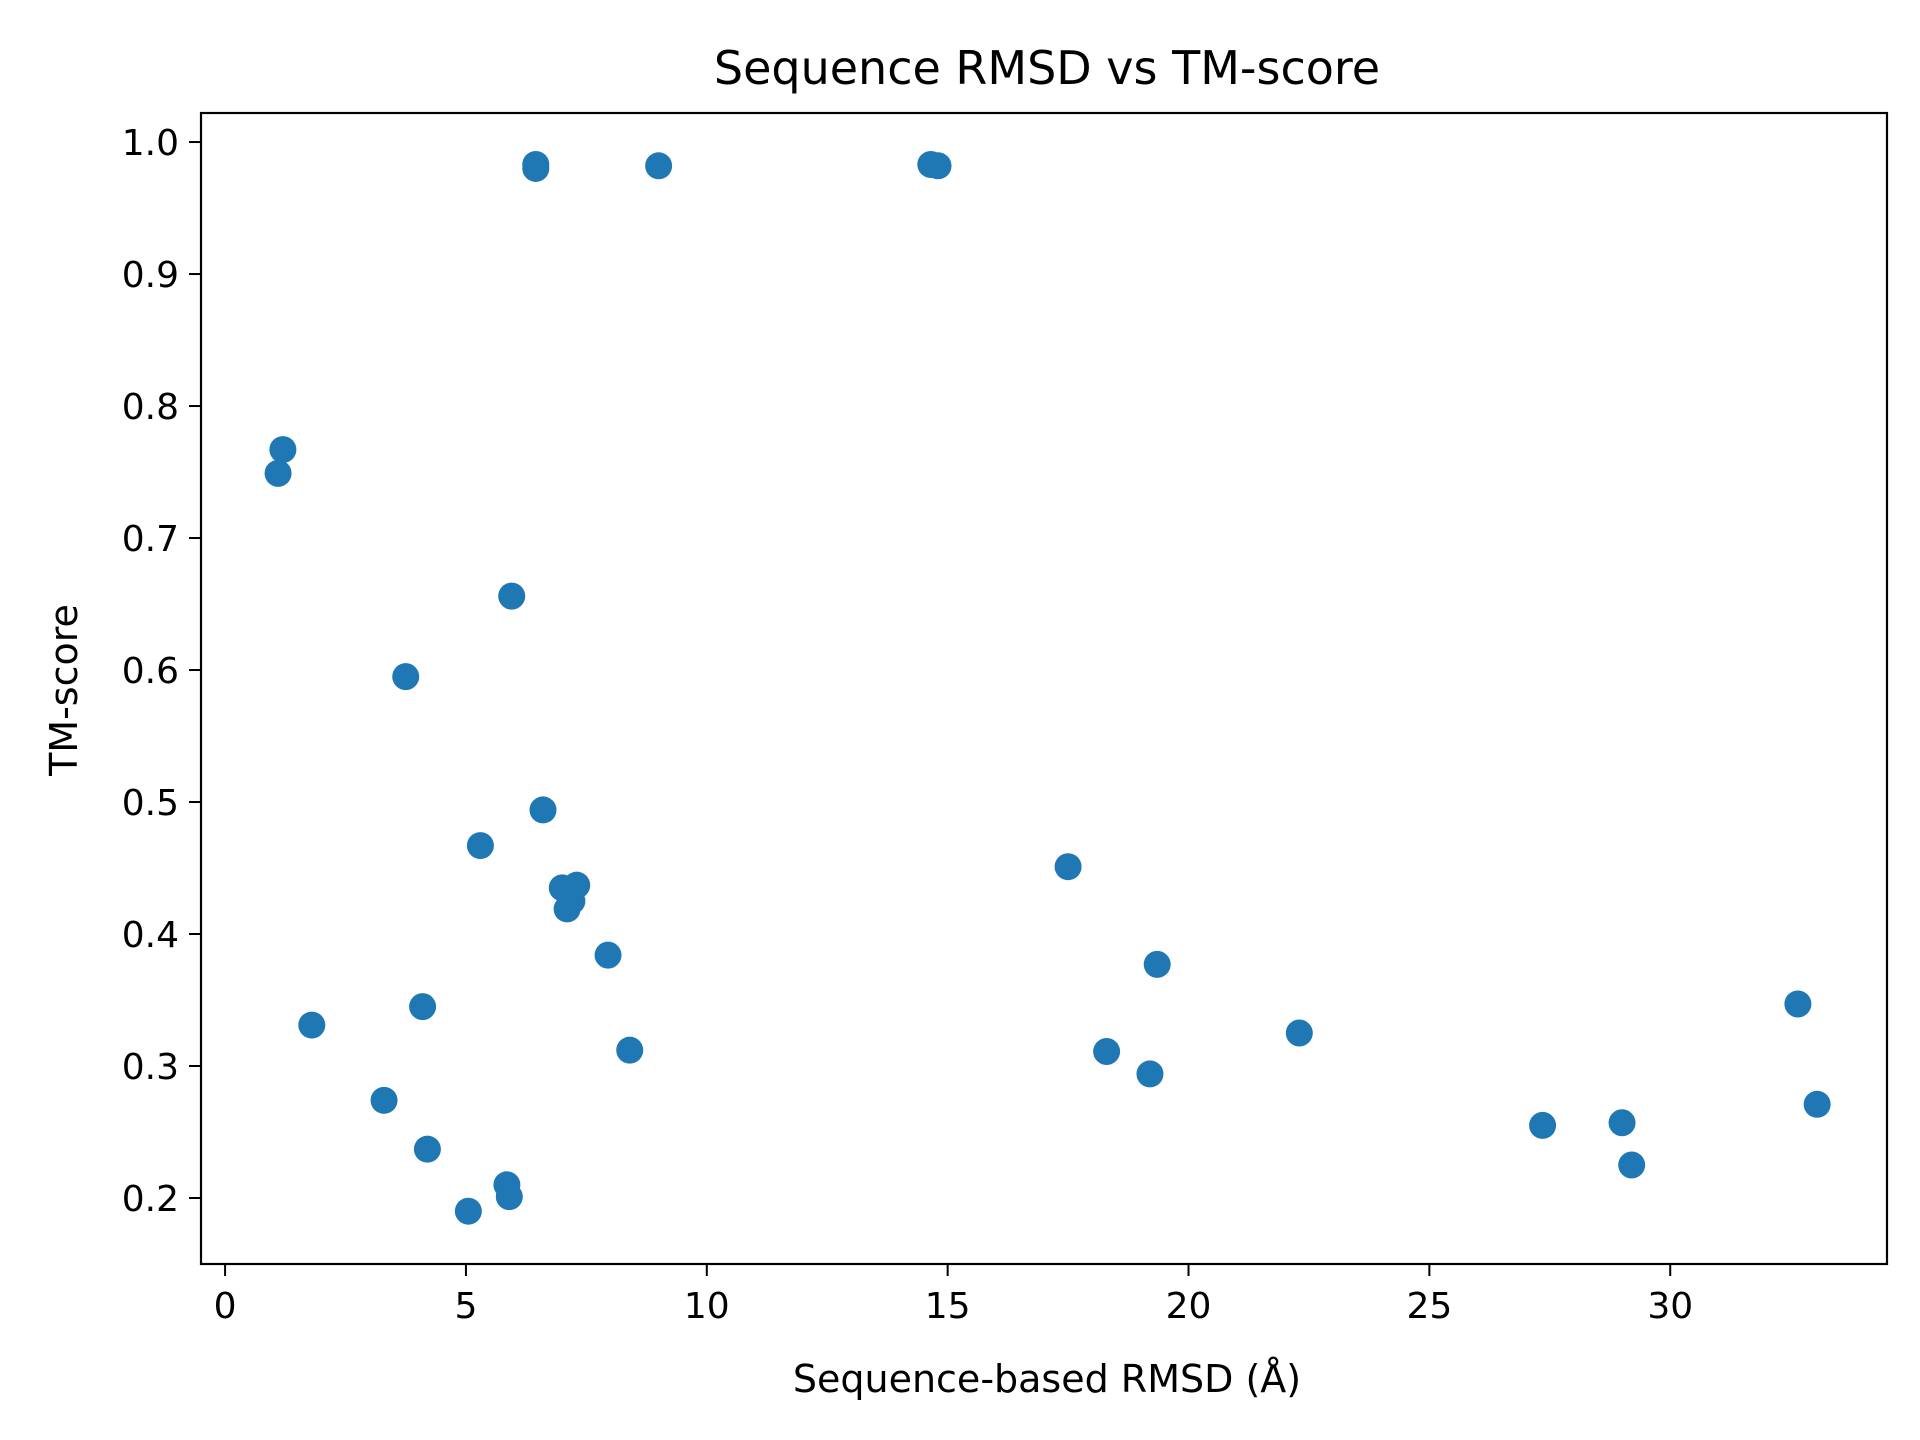 The image size is (1920, 1440). What do you see at coordinates (1429, 1306) in the screenshot?
I see `x-tick-label: 25` at bounding box center [1429, 1306].